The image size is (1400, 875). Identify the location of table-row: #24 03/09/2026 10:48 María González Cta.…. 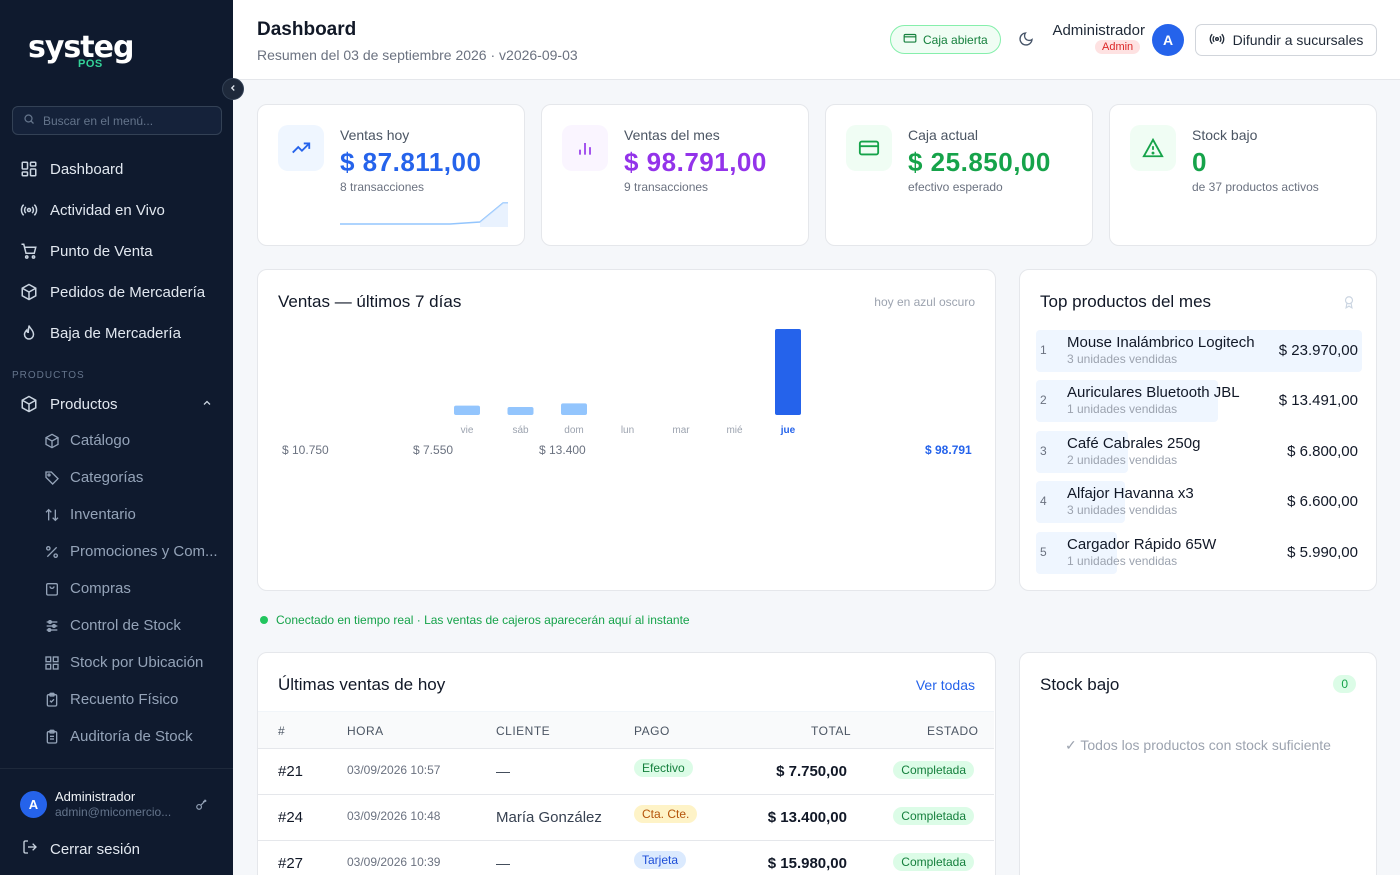
(626, 818).